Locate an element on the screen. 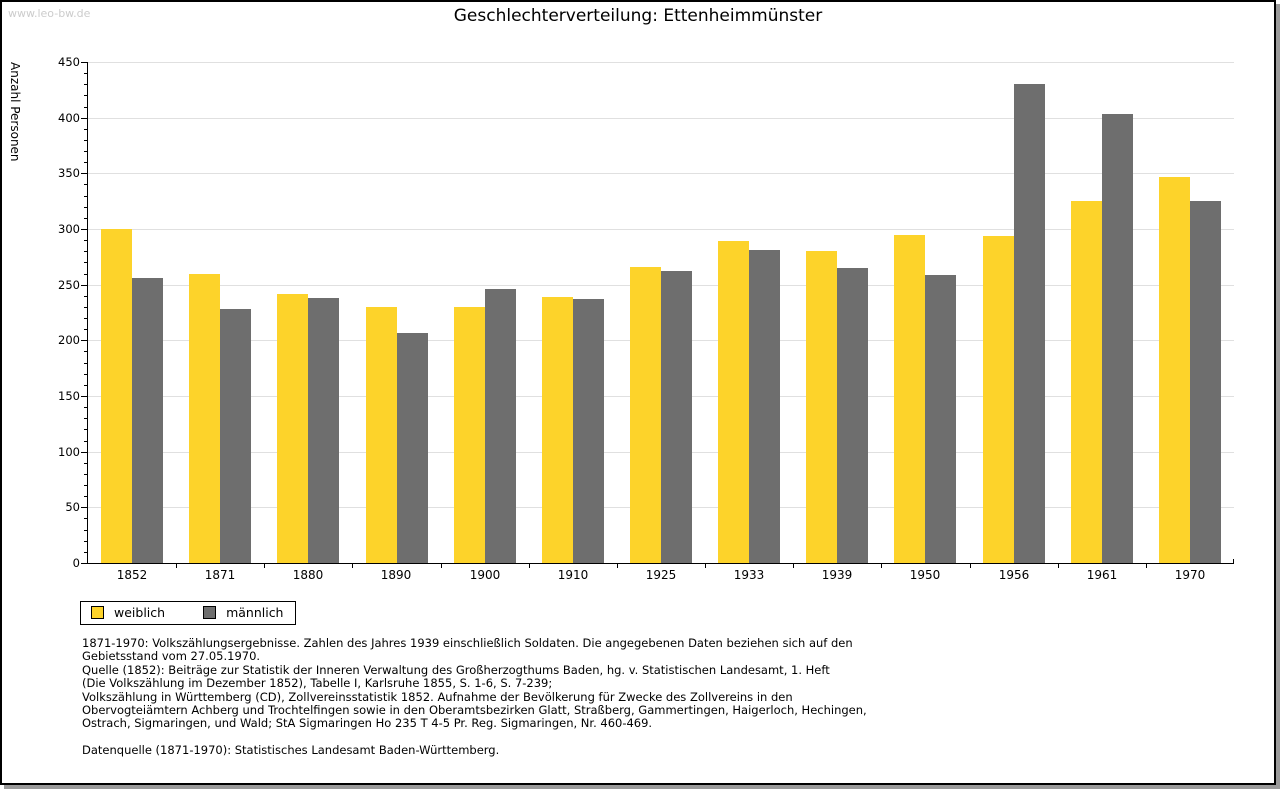 Image resolution: width=1280 pixels, height=791 pixels. legend-label: weiblich is located at coordinates (140, 612).